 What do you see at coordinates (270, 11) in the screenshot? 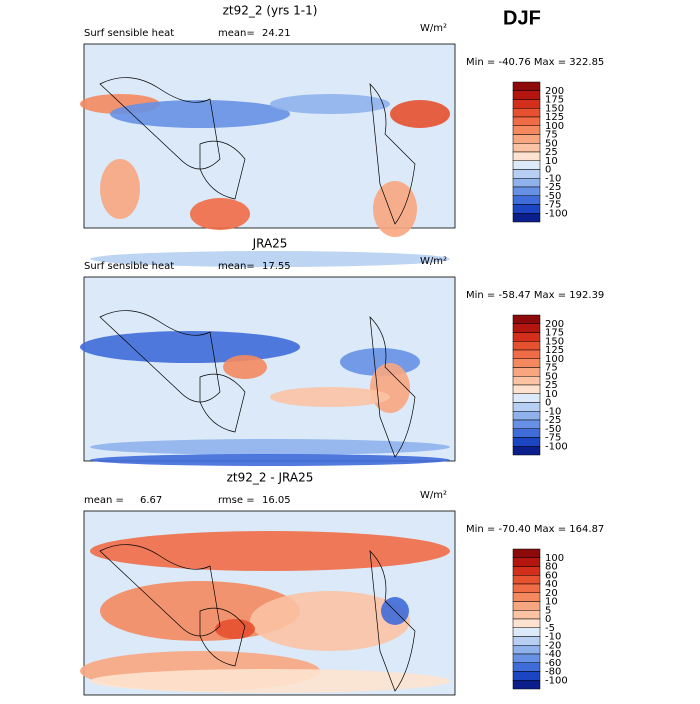
I see `panel-title: zt92_2 (yrs 1-1)` at bounding box center [270, 11].